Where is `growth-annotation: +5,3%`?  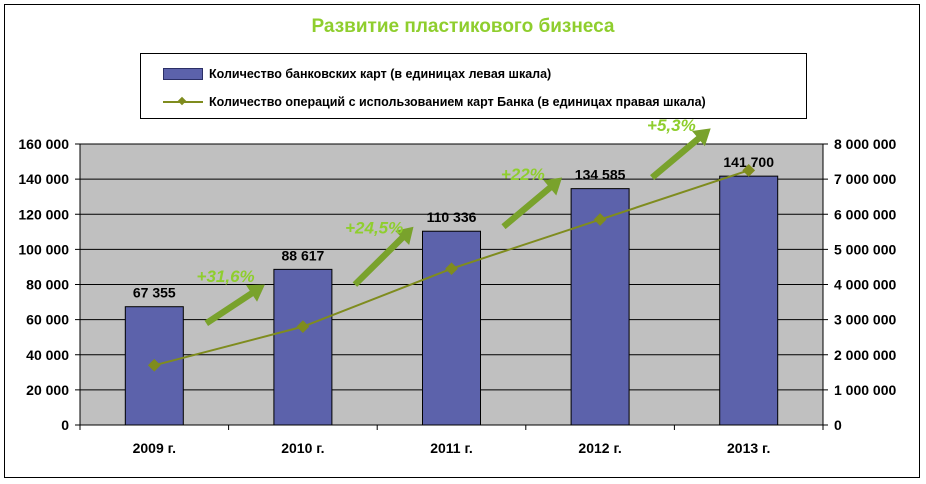 growth-annotation: +5,3% is located at coordinates (671, 125).